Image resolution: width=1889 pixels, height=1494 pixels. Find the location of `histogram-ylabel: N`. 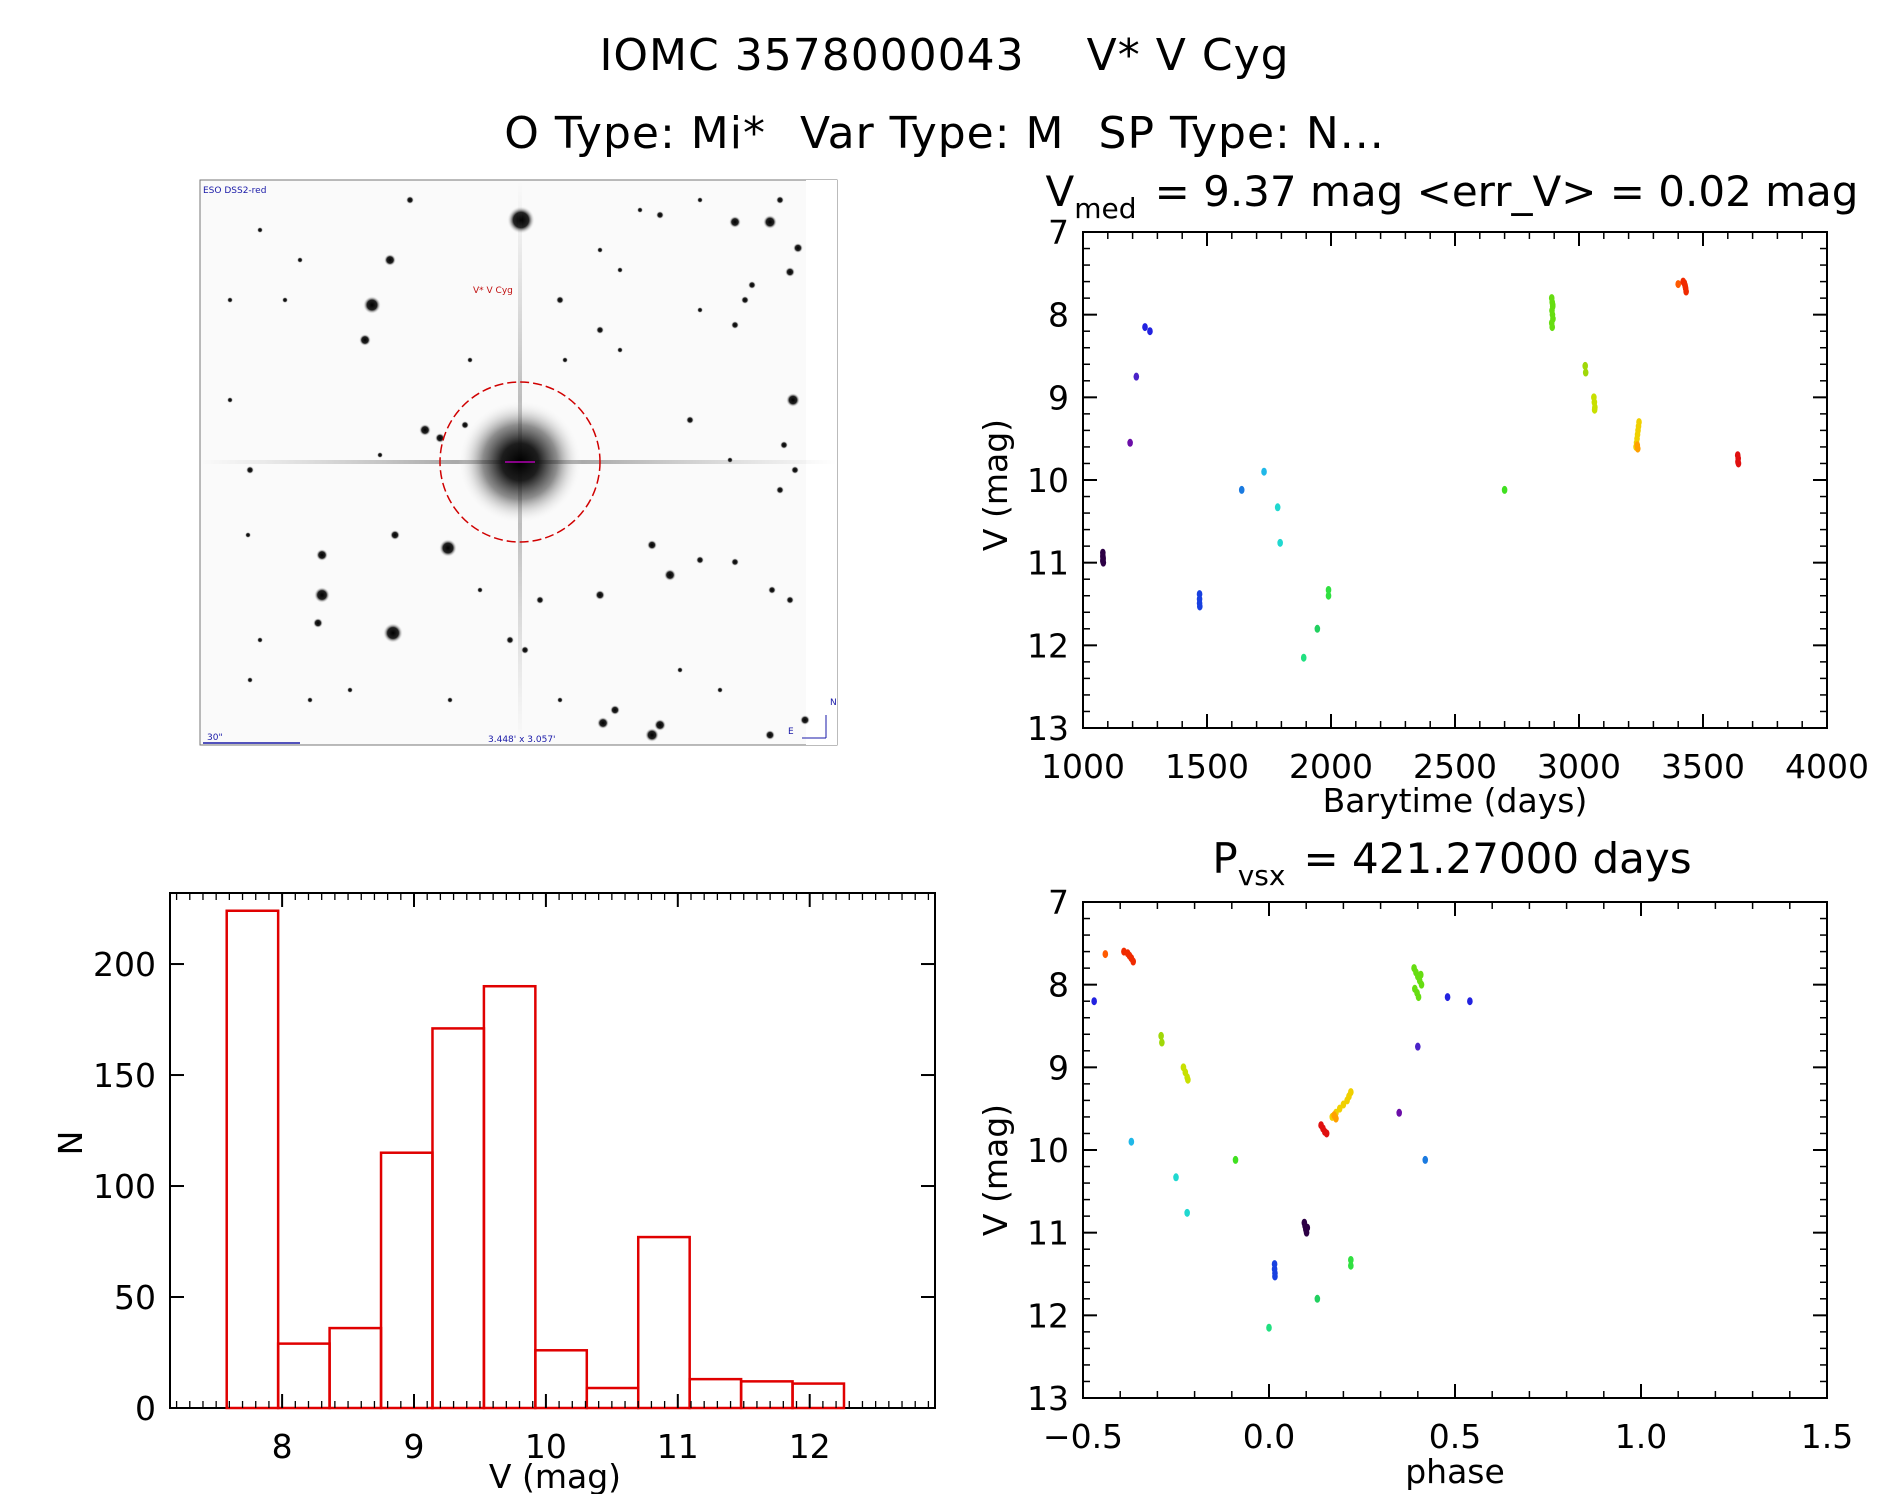

histogram-ylabel: N is located at coordinates (70, 1143).